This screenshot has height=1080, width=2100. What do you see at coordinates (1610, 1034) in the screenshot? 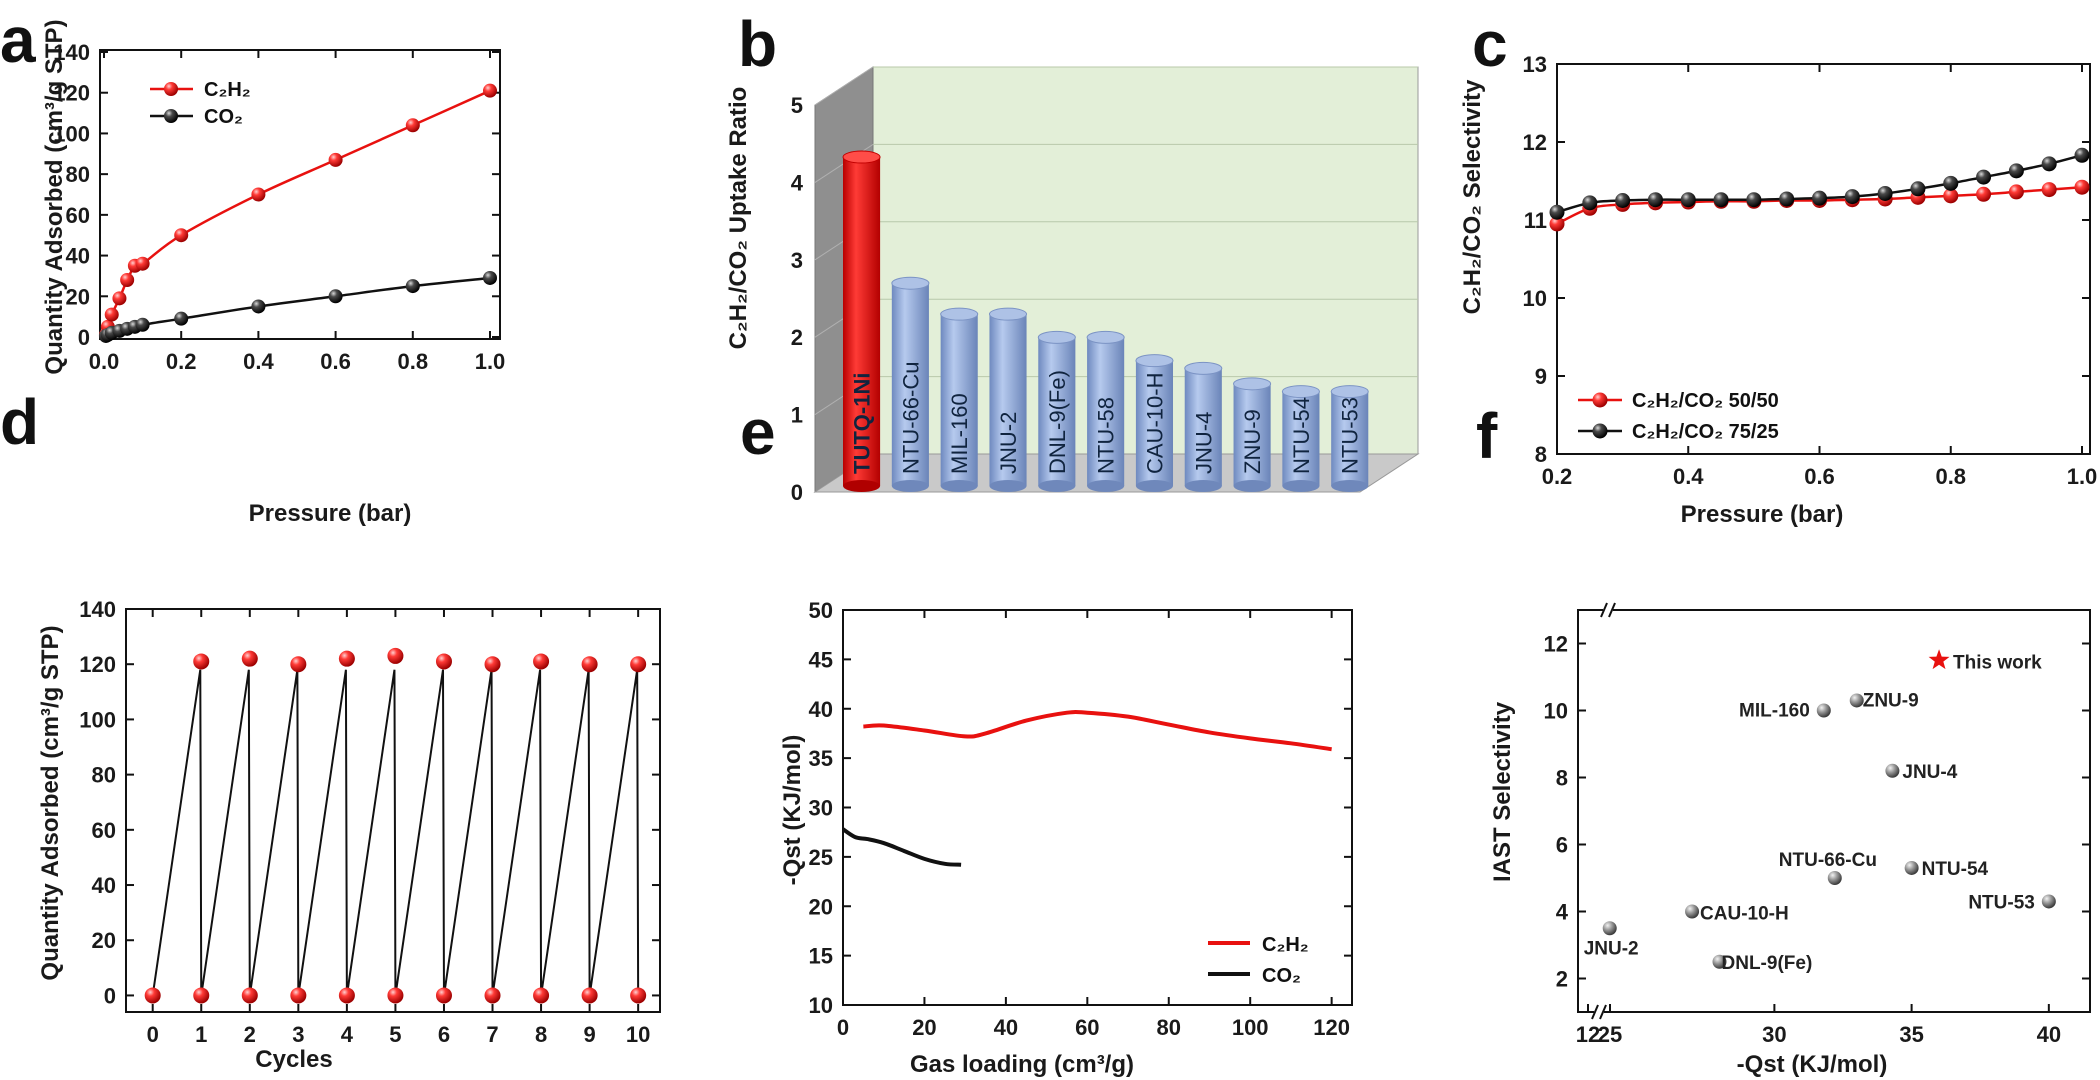
I see `panel-f-xtick-label: 25` at bounding box center [1610, 1034].